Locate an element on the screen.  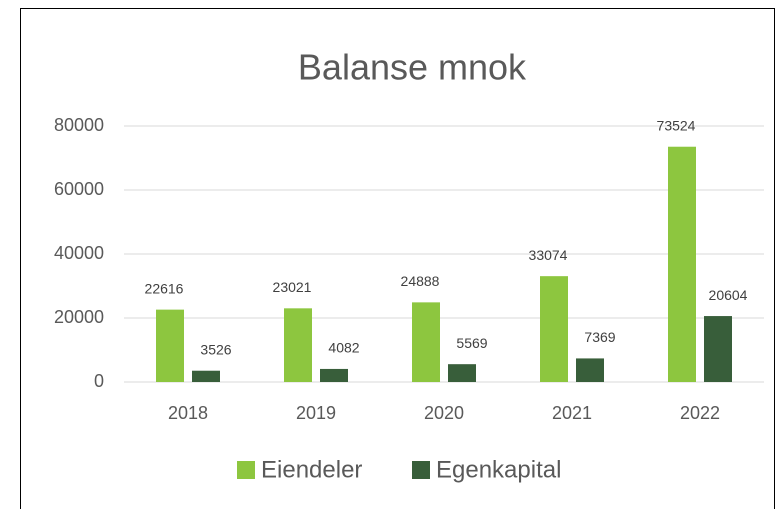
y-tick-label: 80000 is located at coordinates (79, 125).